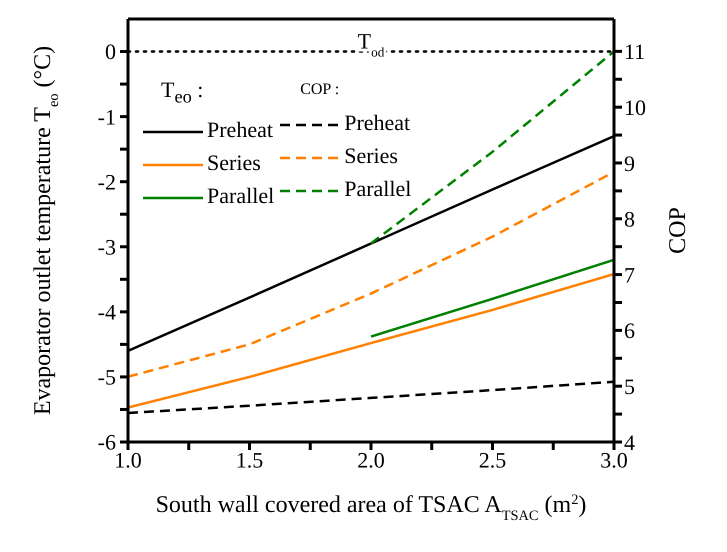 The width and height of the screenshot is (727, 552). What do you see at coordinates (320, 89) in the screenshot?
I see `annotation: COP :` at bounding box center [320, 89].